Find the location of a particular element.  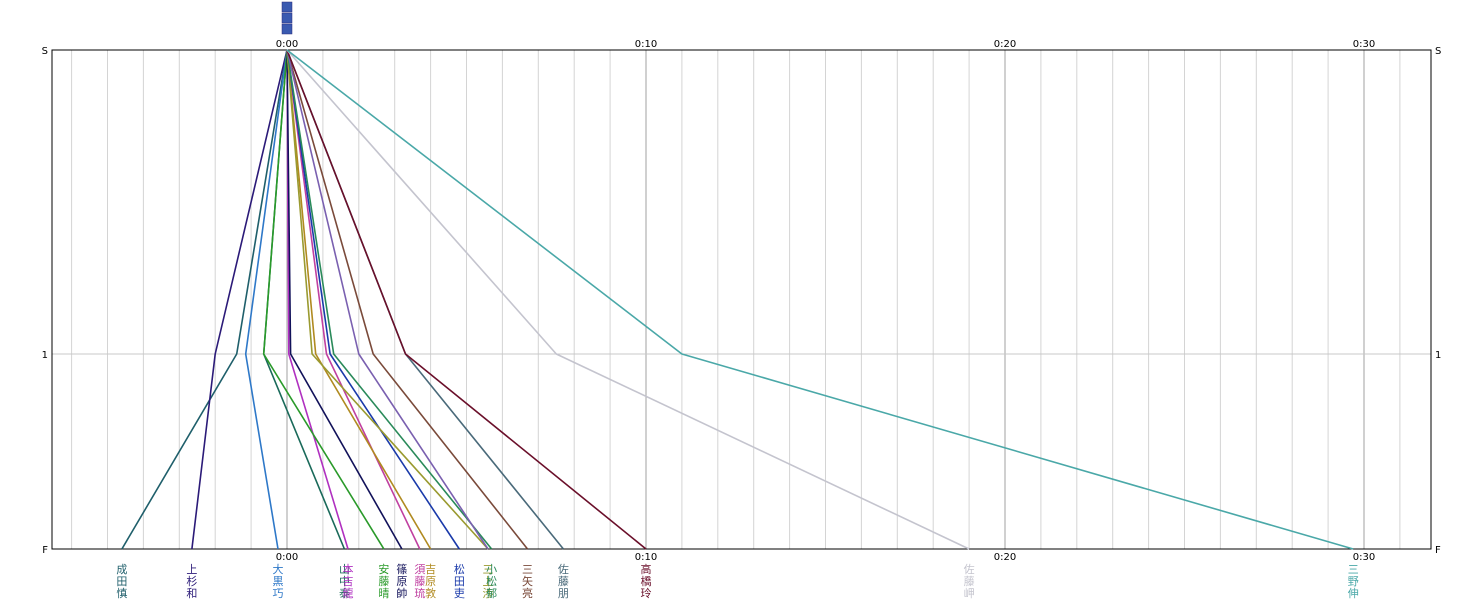

series-name-char: 龍 is located at coordinates (348, 593).